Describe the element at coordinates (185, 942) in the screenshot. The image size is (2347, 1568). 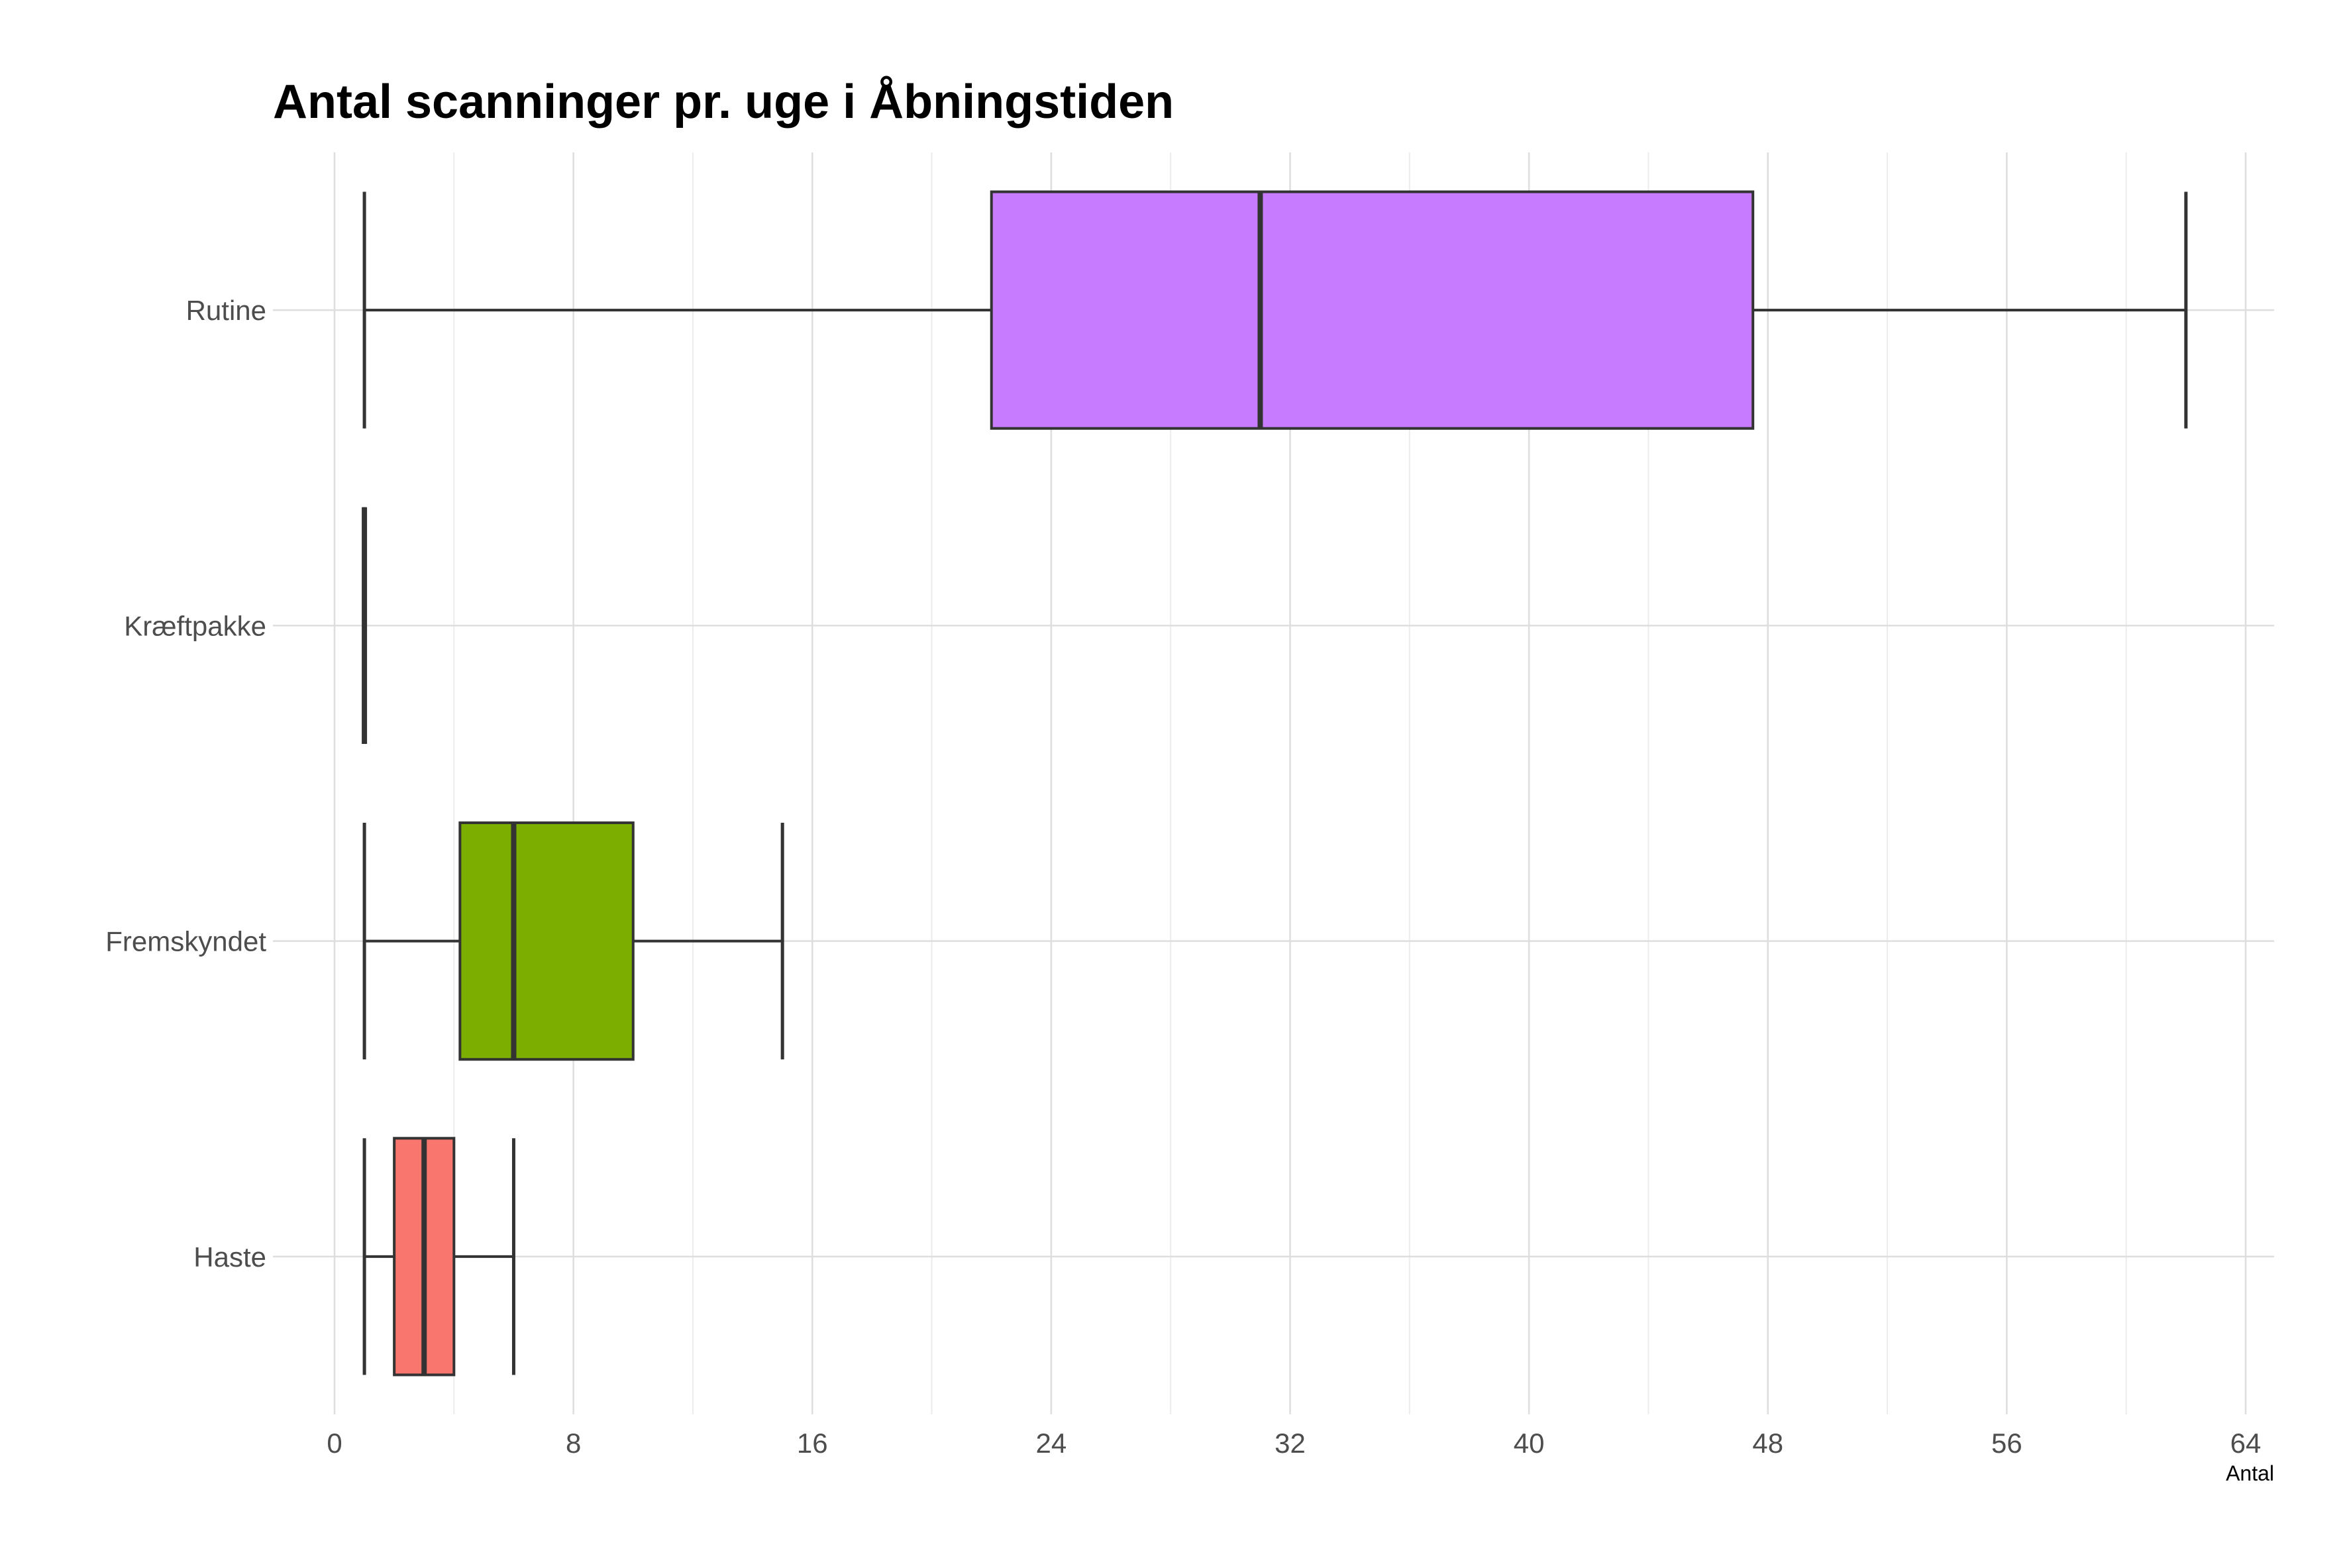
I see `y-tick-label: Fremskyndet` at that location.